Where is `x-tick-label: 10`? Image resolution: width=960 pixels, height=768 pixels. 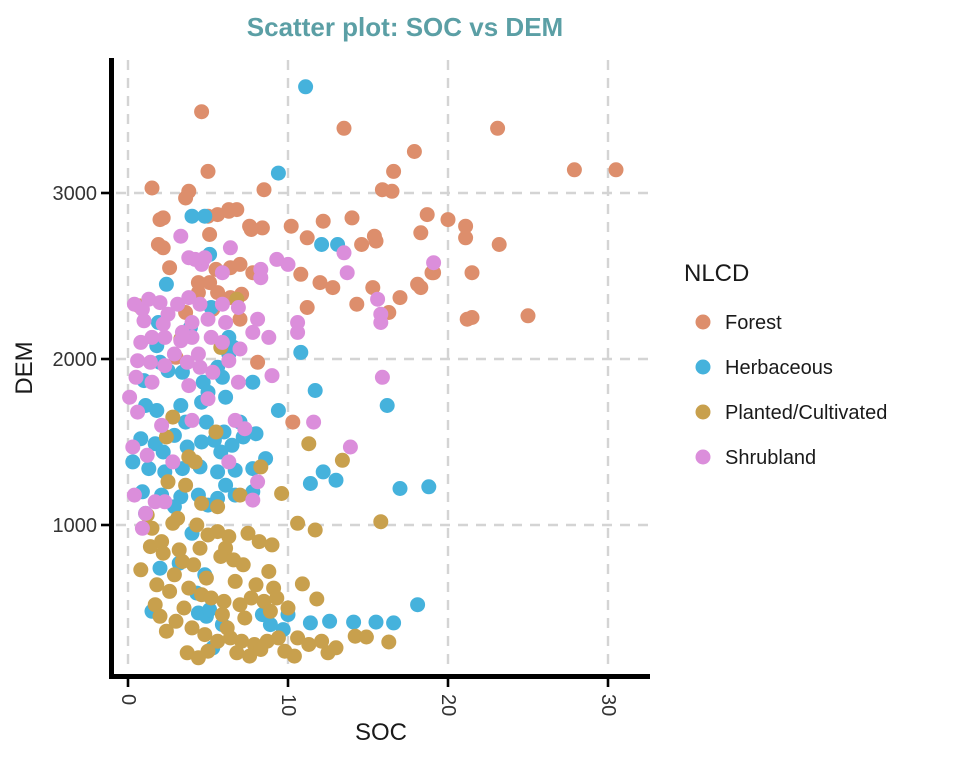
x-tick-label: 10 is located at coordinates (288, 705).